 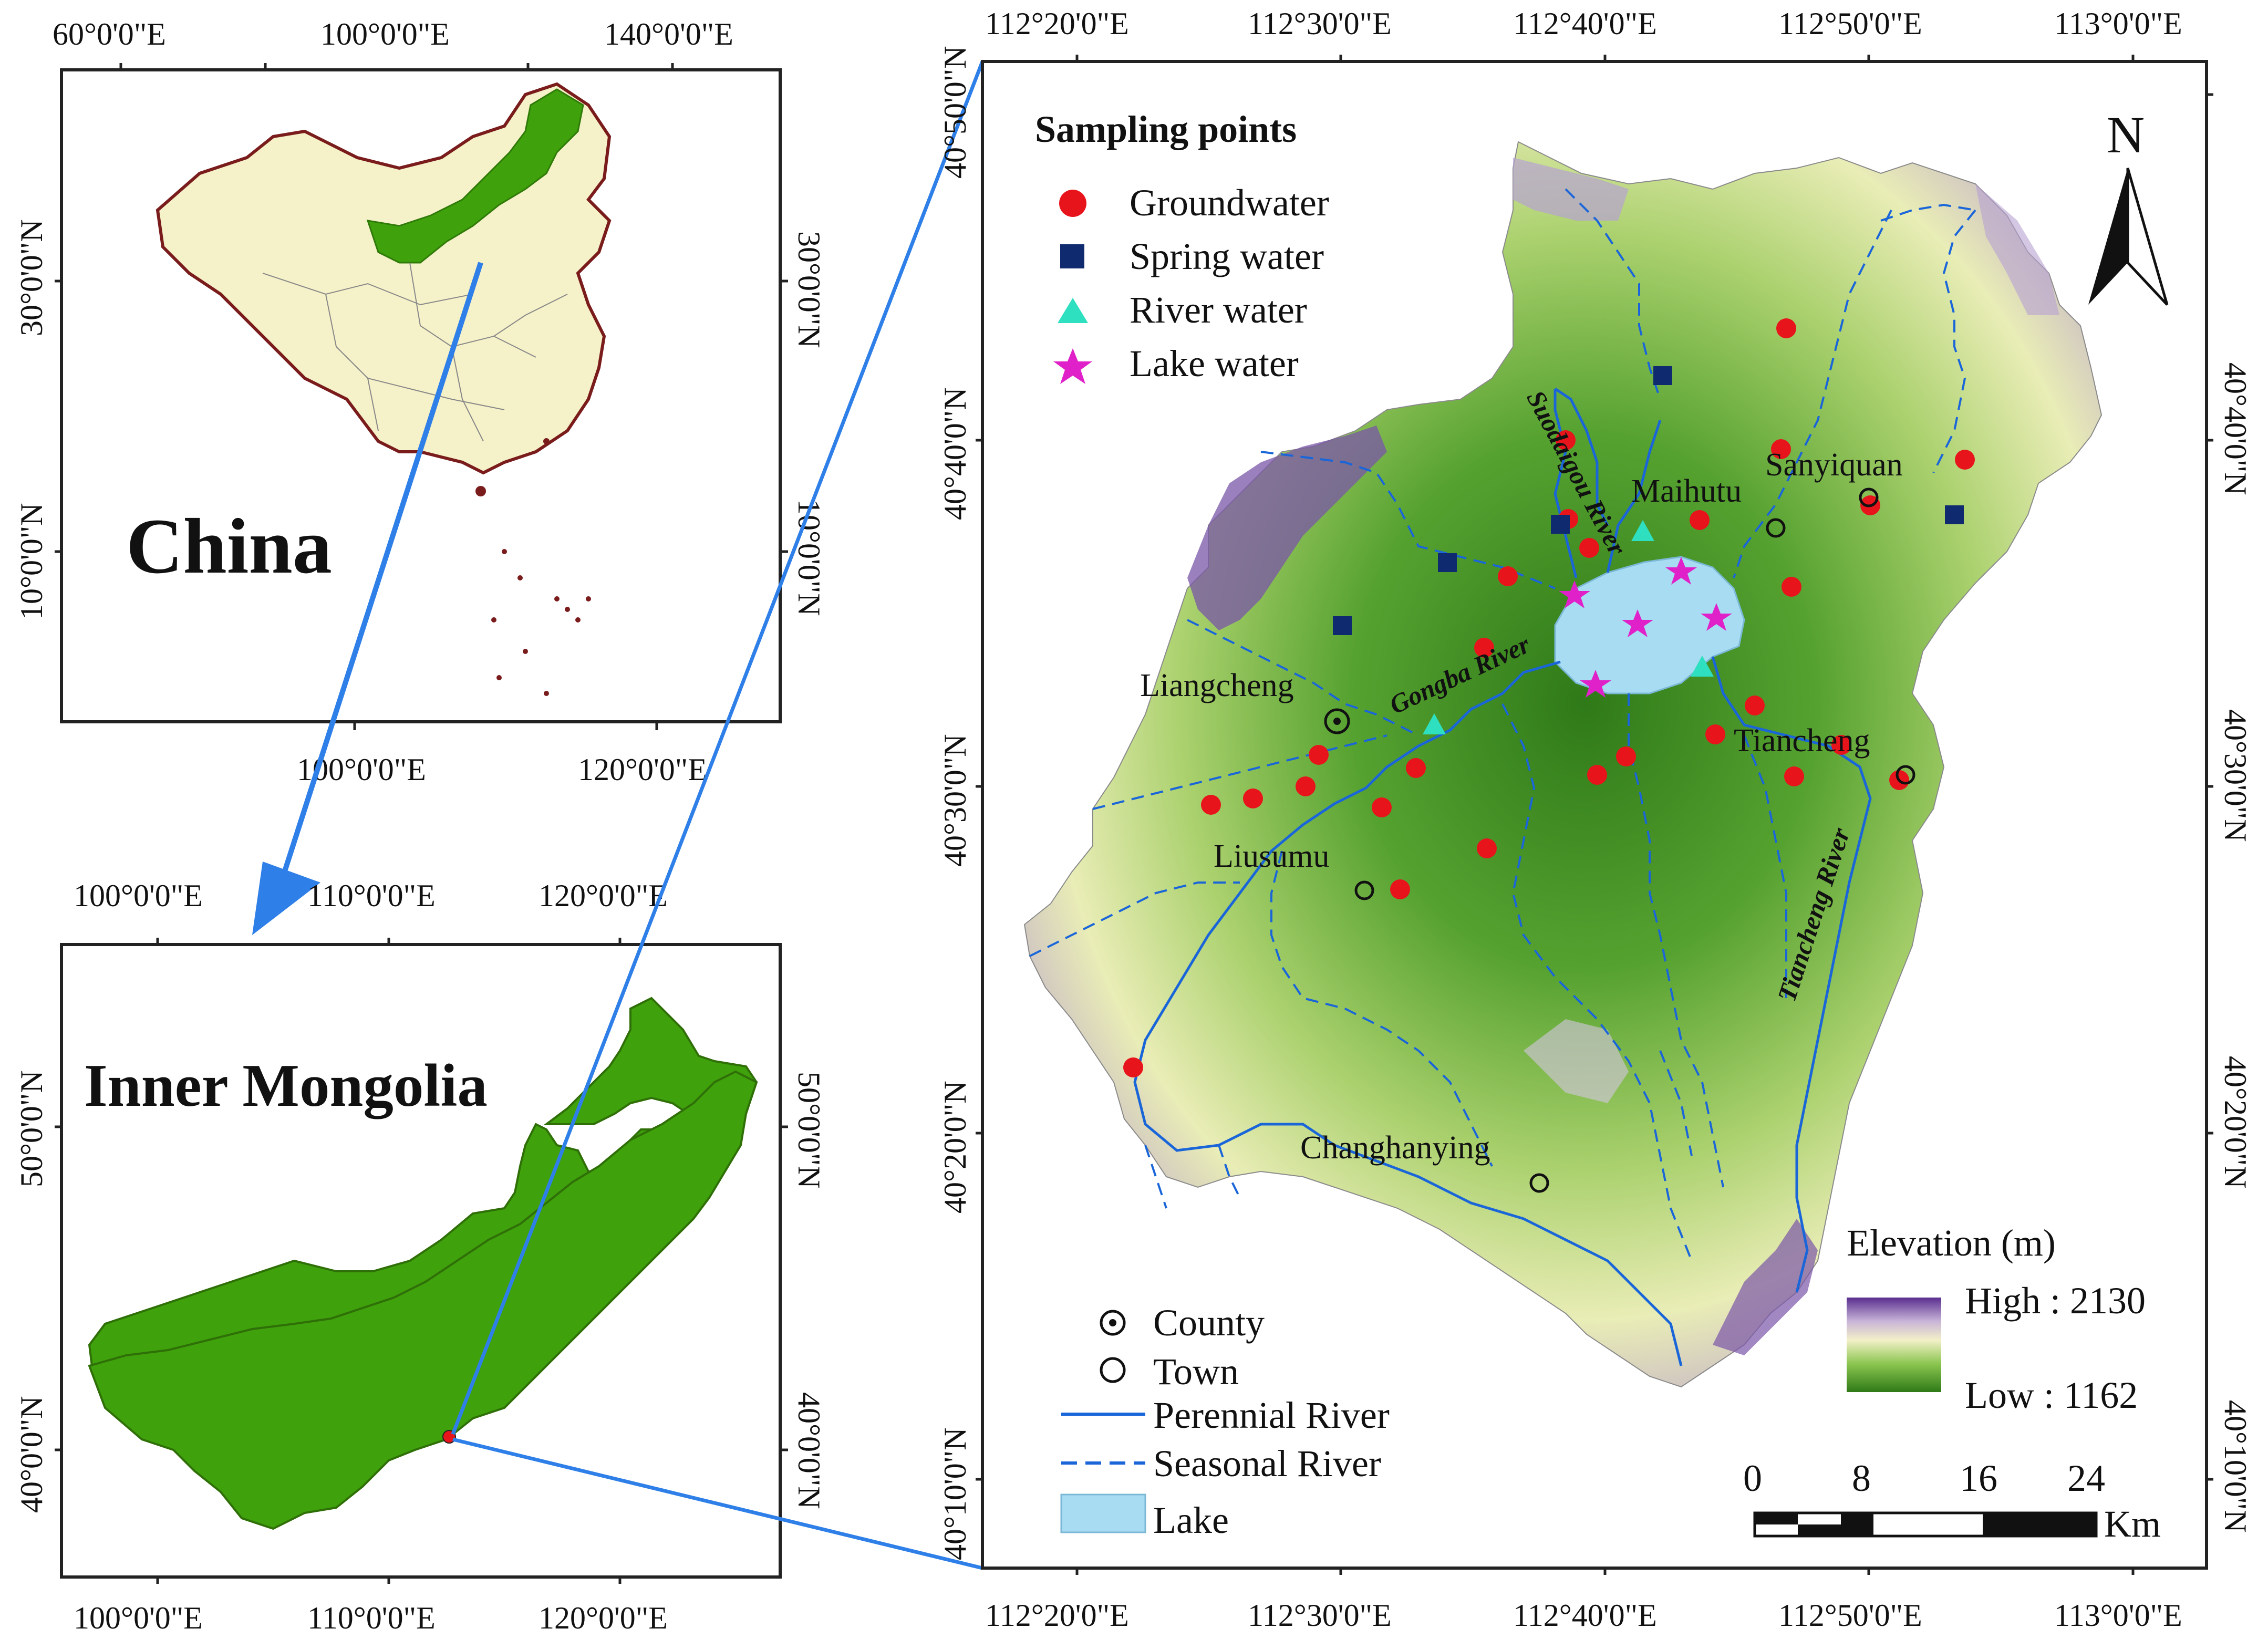 I want to click on elevation-legend: Elevation (m) High : 2130 Low : 1162, so click(x=1996, y=1319).